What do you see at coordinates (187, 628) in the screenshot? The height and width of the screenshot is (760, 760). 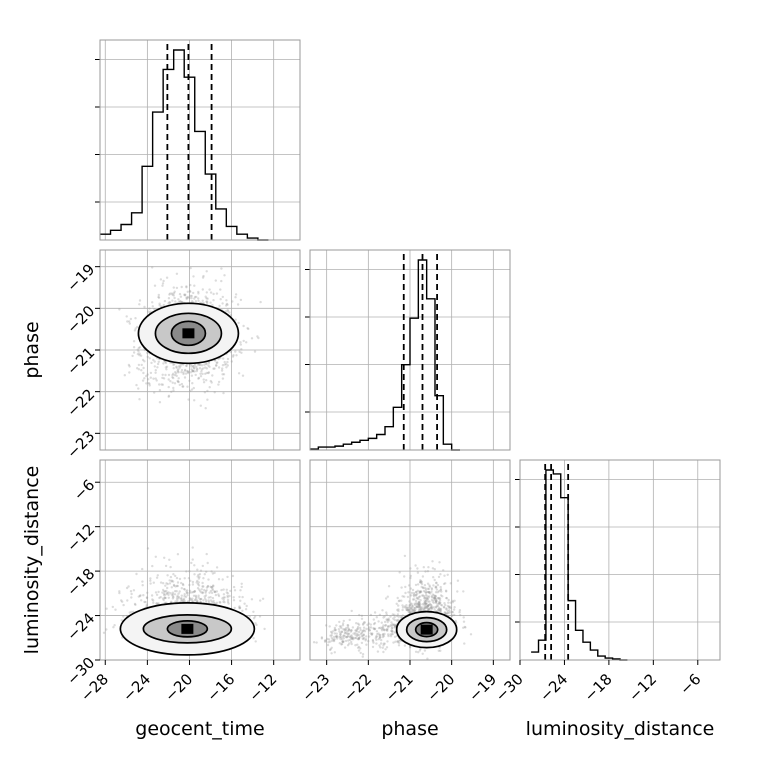 I see `density-peak-cell` at bounding box center [187, 628].